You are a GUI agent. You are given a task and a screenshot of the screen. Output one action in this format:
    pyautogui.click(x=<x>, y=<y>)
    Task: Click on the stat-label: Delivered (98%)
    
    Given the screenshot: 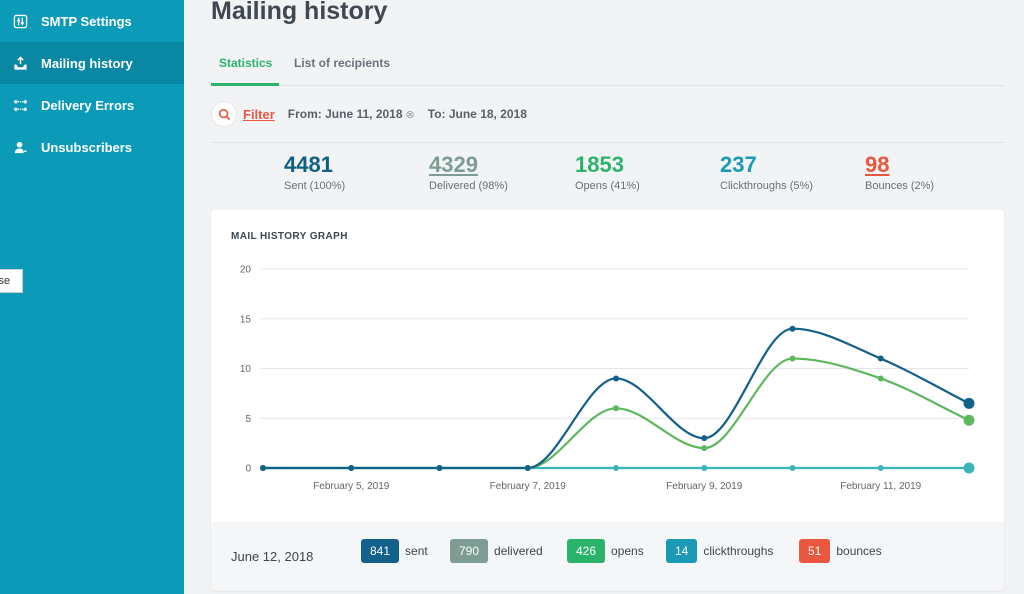 What is the action you would take?
    pyautogui.click(x=468, y=186)
    